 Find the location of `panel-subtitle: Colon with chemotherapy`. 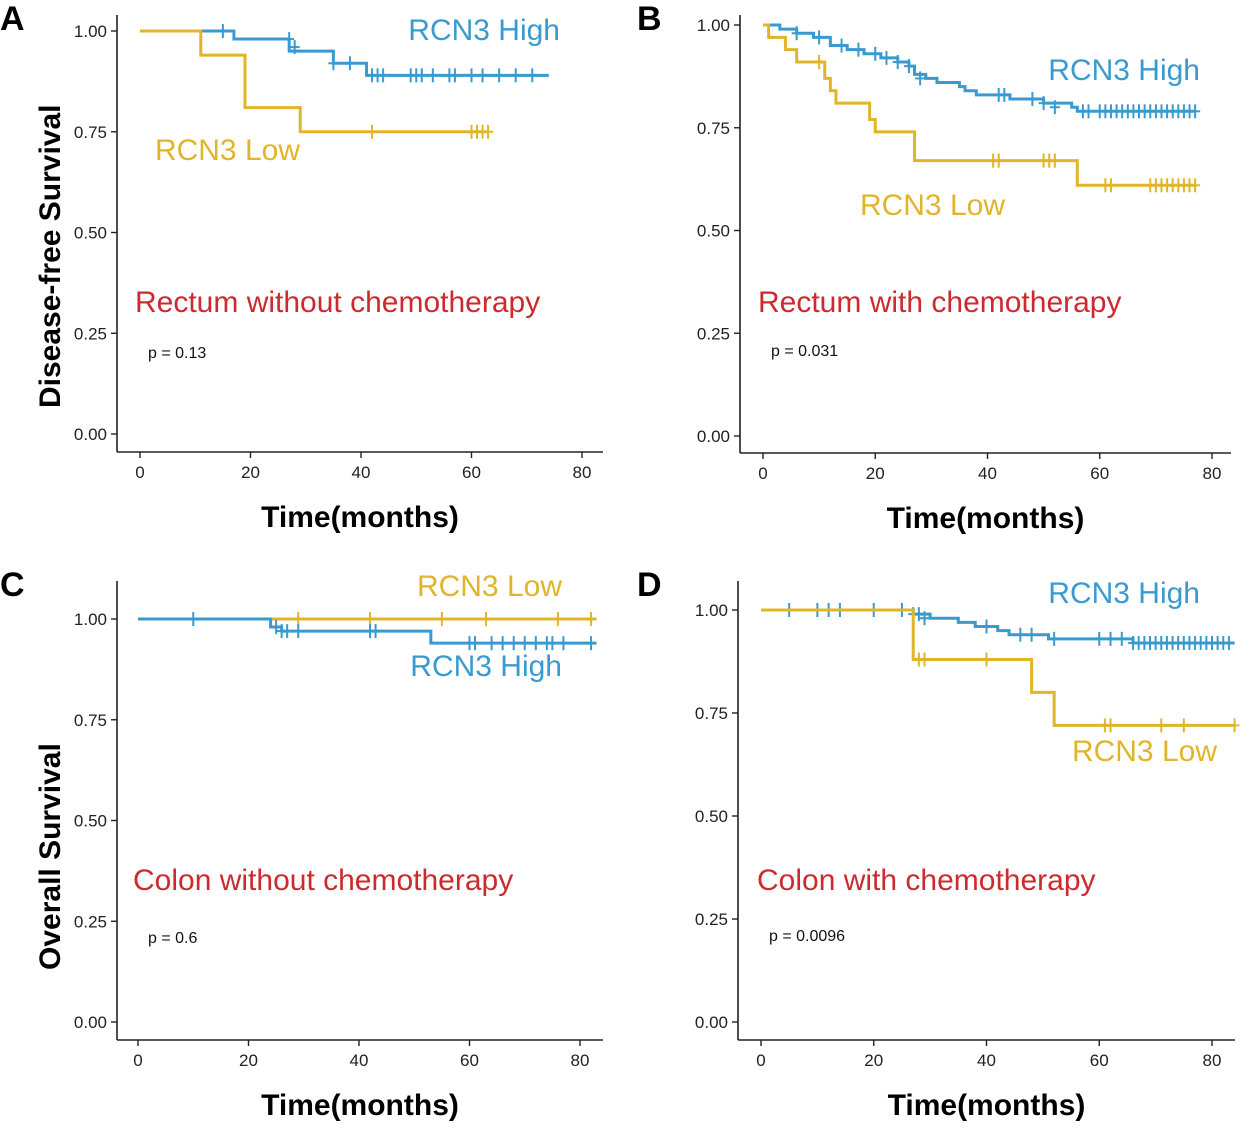

panel-subtitle: Colon with chemotherapy is located at coordinates (926, 880).